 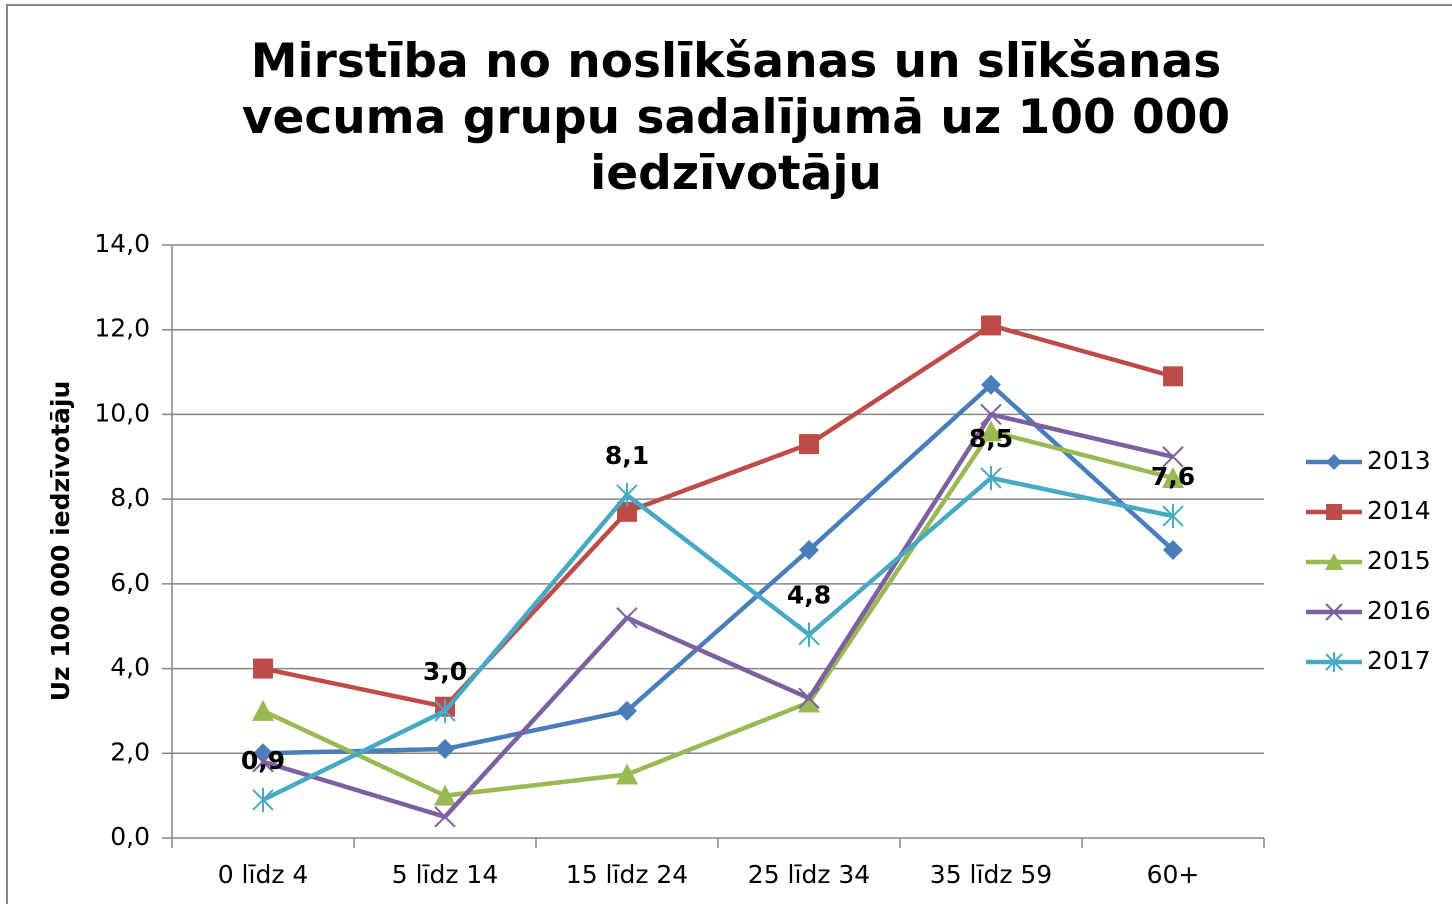 I want to click on x-tick-label: 15 līdz 24, so click(x=627, y=874).